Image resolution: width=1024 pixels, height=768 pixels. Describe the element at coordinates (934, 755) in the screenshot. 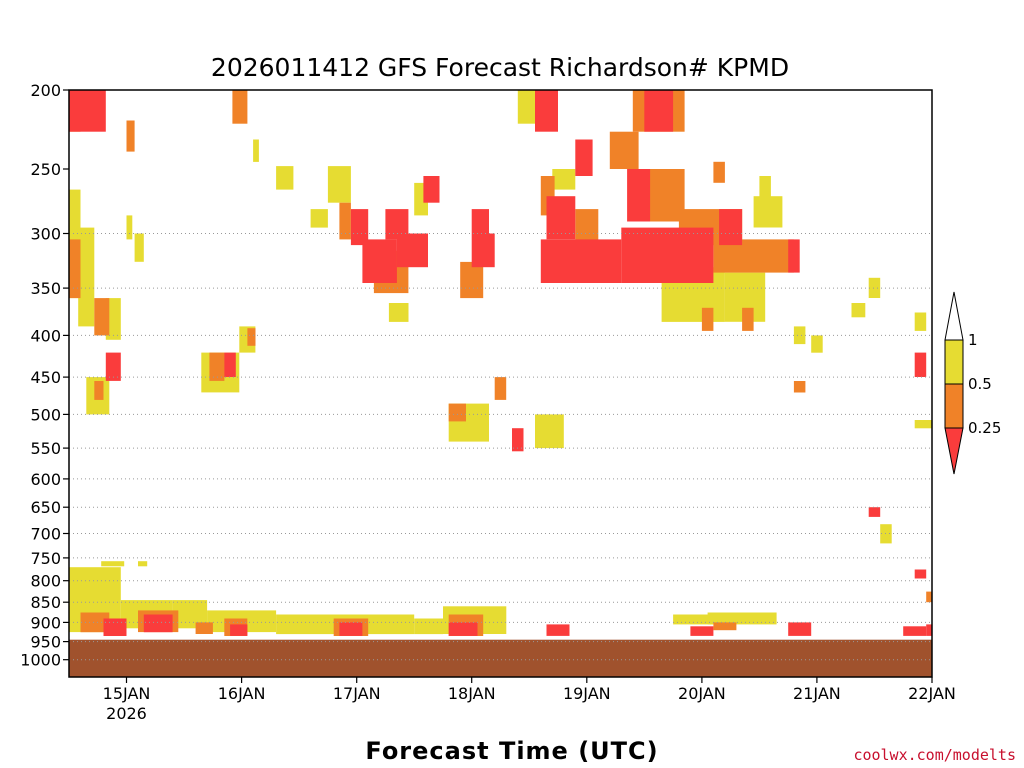

I see `credit-text: coolwx.com/modelts` at that location.